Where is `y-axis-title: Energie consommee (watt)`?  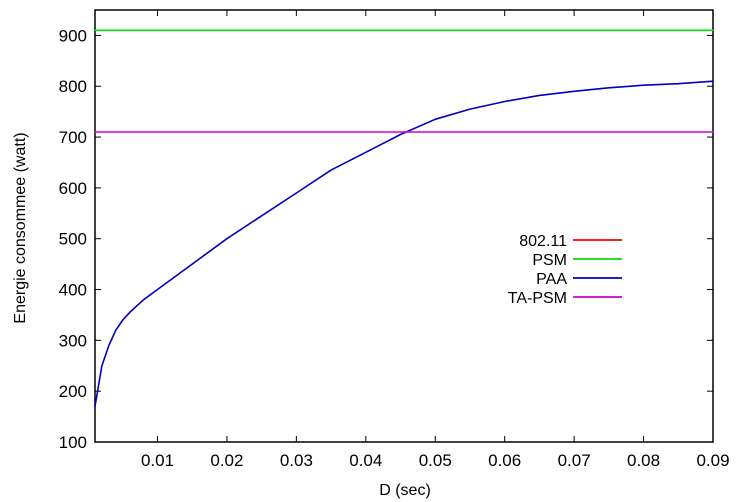 y-axis-title: Energie consommee (watt) is located at coordinates (20, 227).